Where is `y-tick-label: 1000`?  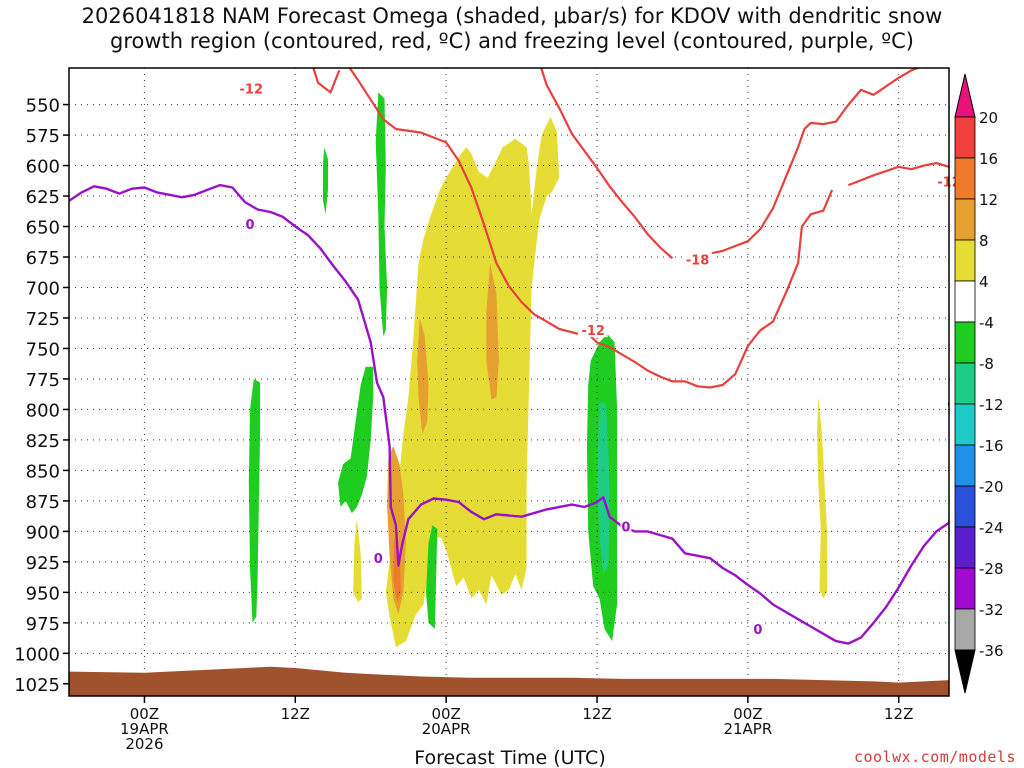
y-tick-label: 1000 is located at coordinates (37, 654).